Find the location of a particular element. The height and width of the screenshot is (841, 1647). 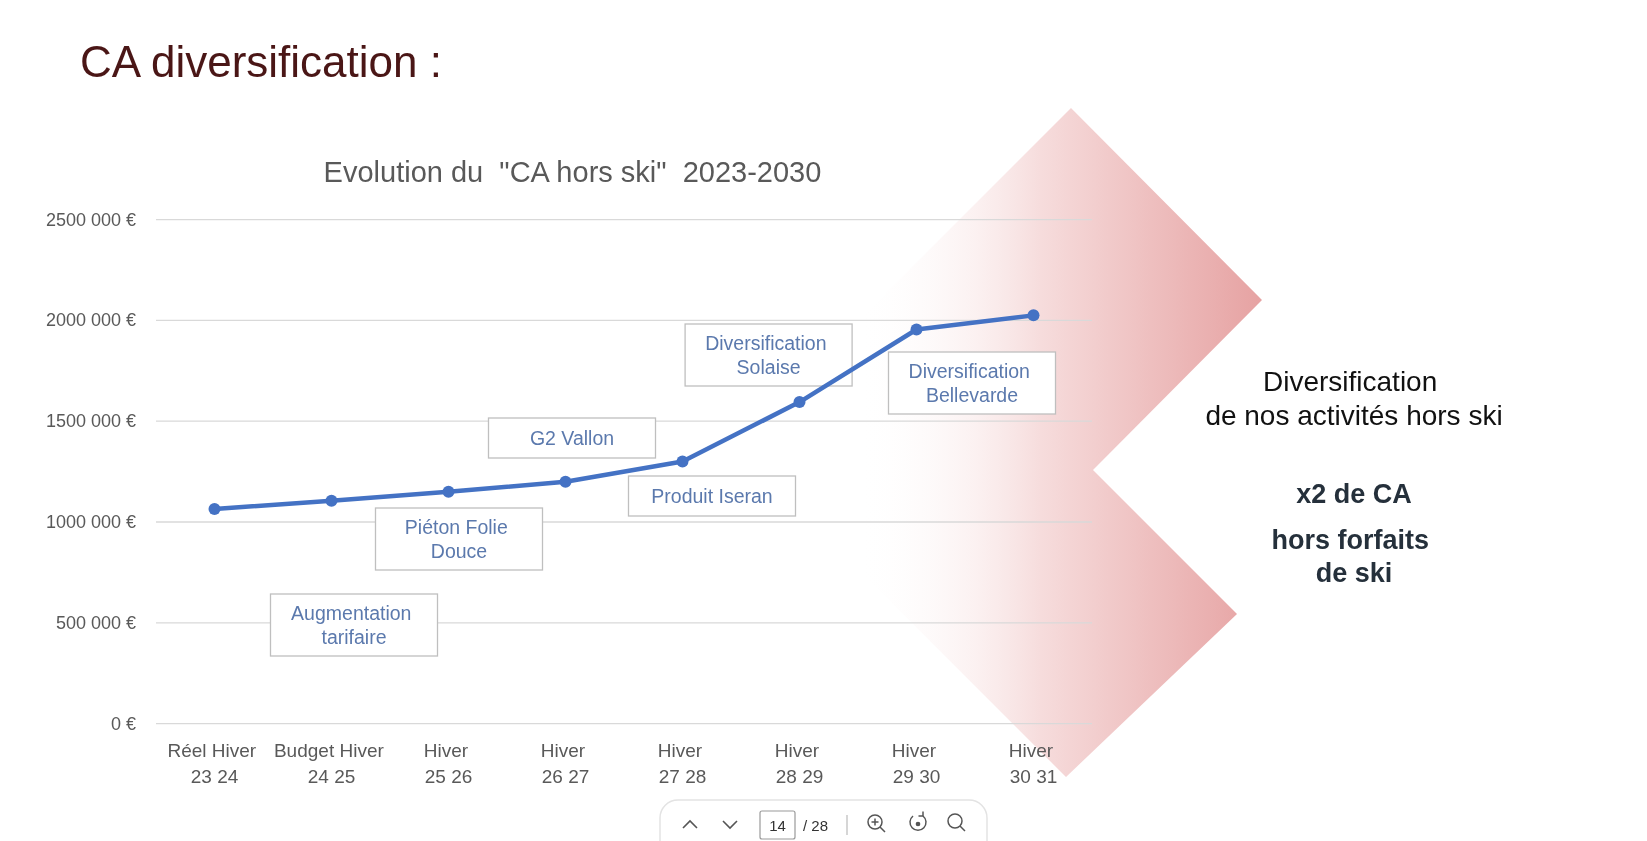

chart-subtitle: Evolution du "CA hors ski" 2023-2030 is located at coordinates (572, 172).